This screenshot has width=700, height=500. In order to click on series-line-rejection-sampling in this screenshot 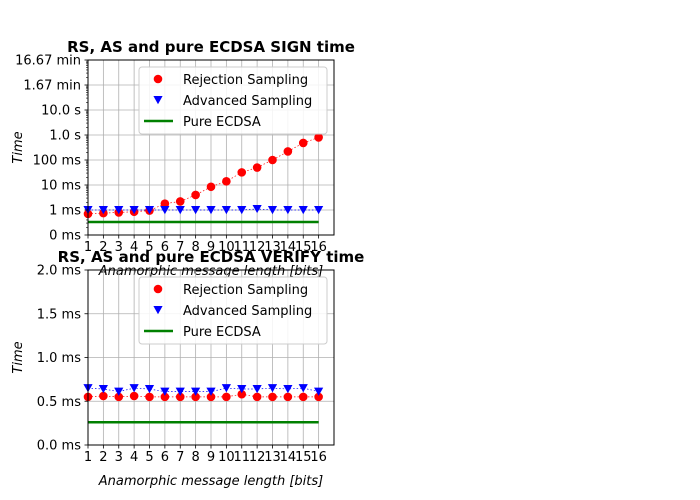, I will do `click(203, 176)`.